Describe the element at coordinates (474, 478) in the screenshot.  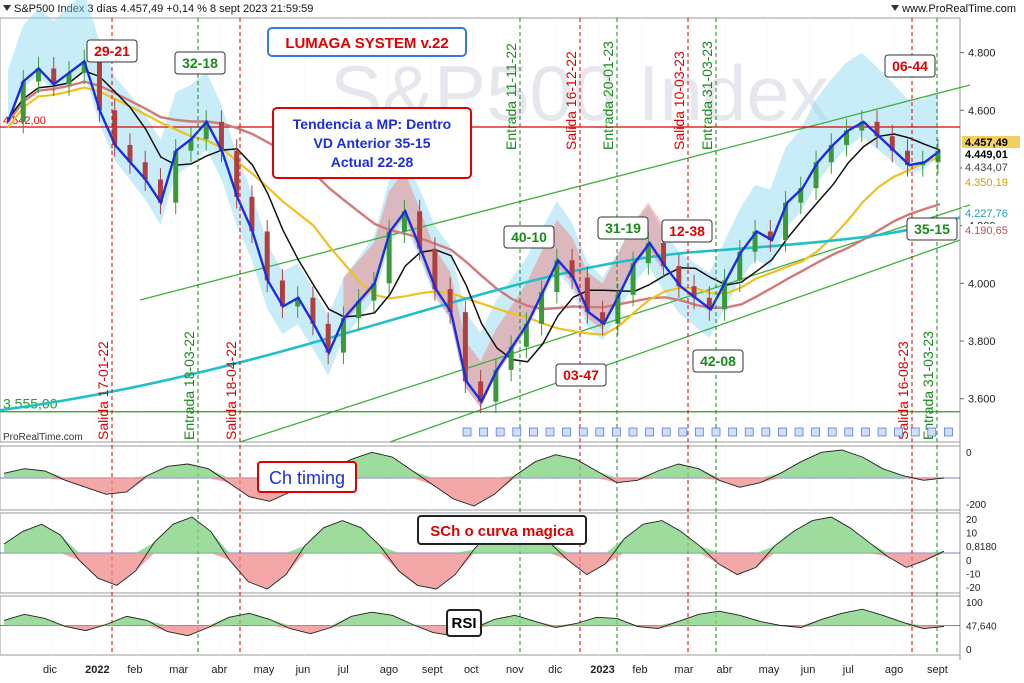
I see `panel-line` at that location.